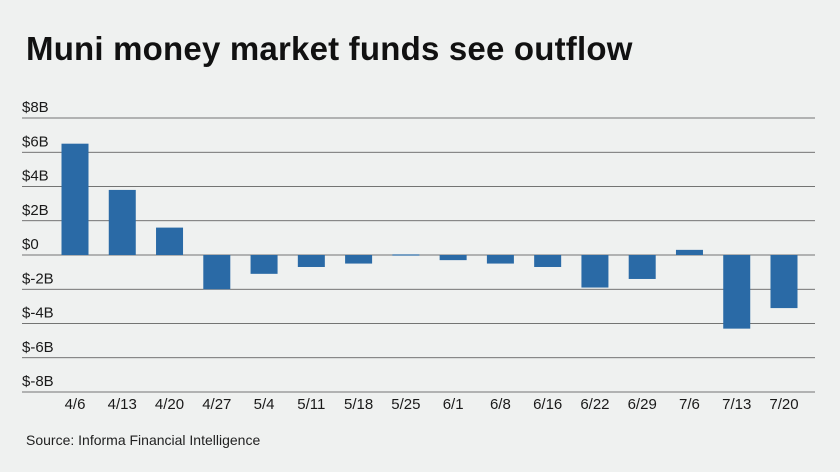 Image resolution: width=840 pixels, height=472 pixels. Describe the element at coordinates (500, 404) in the screenshot. I see `x-tick-label: 6/8` at that location.